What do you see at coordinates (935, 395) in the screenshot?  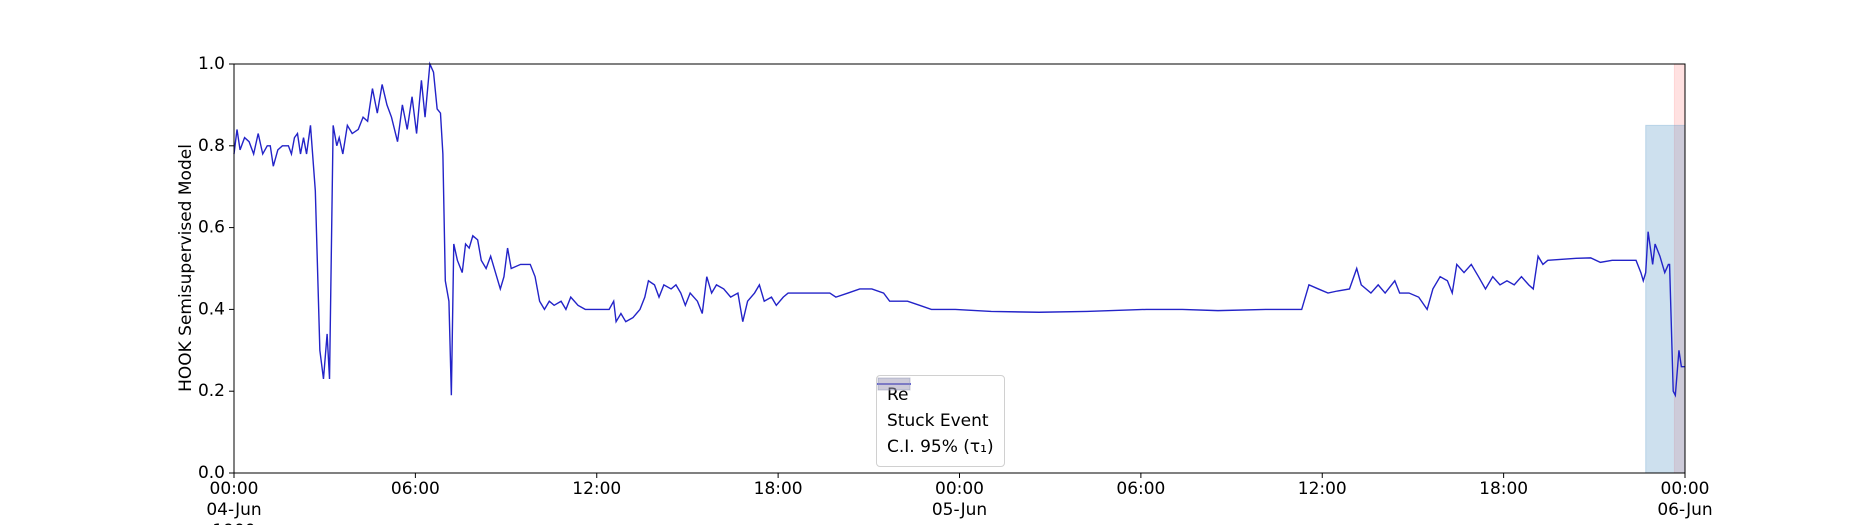 I see `legend-entry: Re` at bounding box center [935, 395].